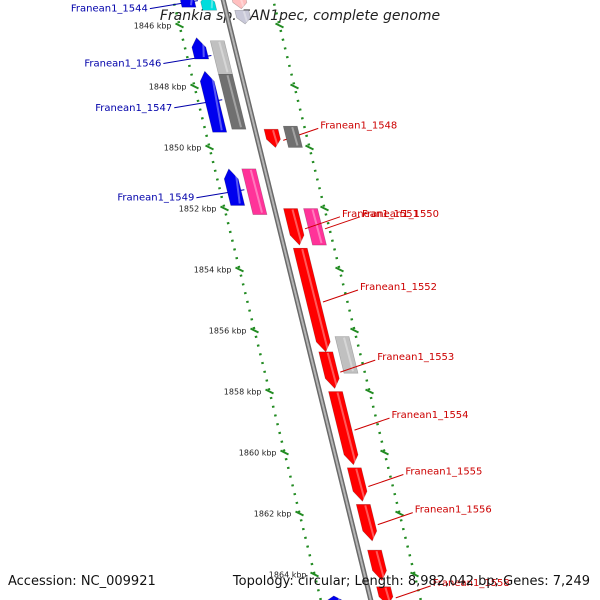 This screenshot has height=600, width=600. Describe the element at coordinates (228, 331) in the screenshot. I see `kbp-tick-label: 1856 kbp` at that location.